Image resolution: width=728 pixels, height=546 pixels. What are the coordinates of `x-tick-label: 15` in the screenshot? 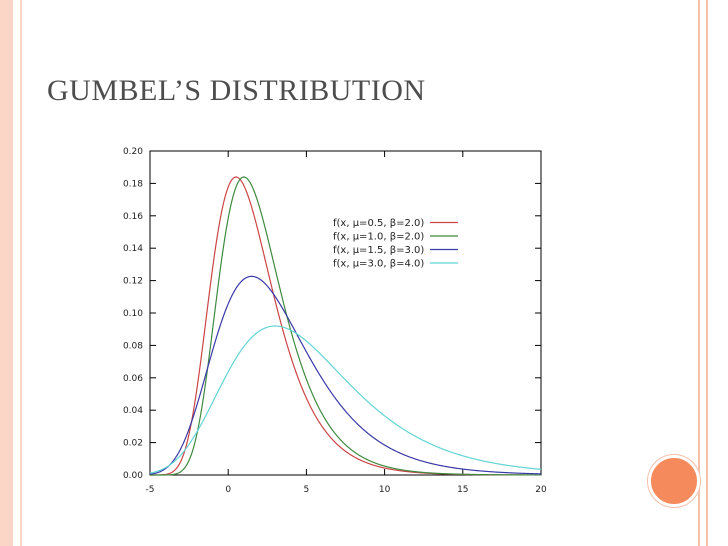 It's located at (462, 490).